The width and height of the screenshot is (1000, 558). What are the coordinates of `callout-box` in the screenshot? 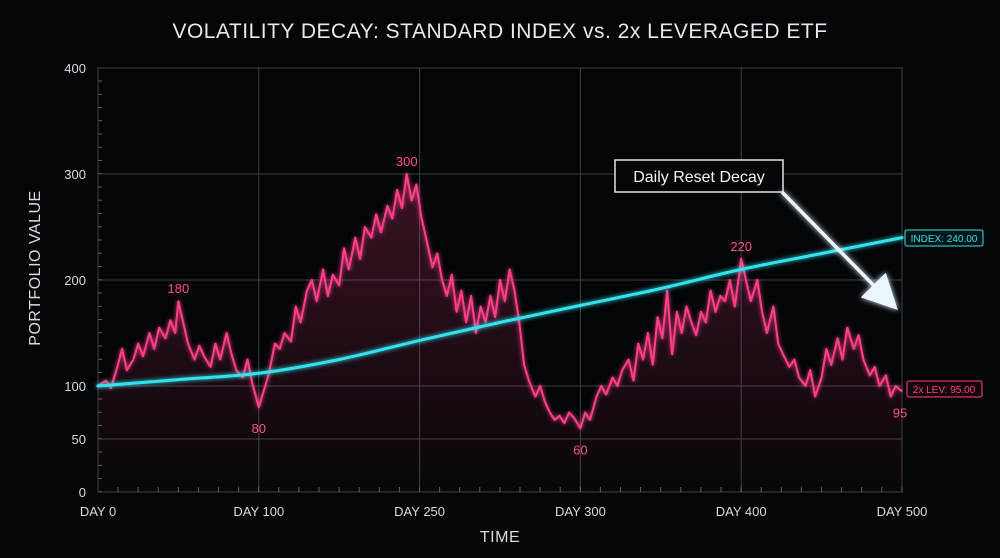 It's located at (699, 176).